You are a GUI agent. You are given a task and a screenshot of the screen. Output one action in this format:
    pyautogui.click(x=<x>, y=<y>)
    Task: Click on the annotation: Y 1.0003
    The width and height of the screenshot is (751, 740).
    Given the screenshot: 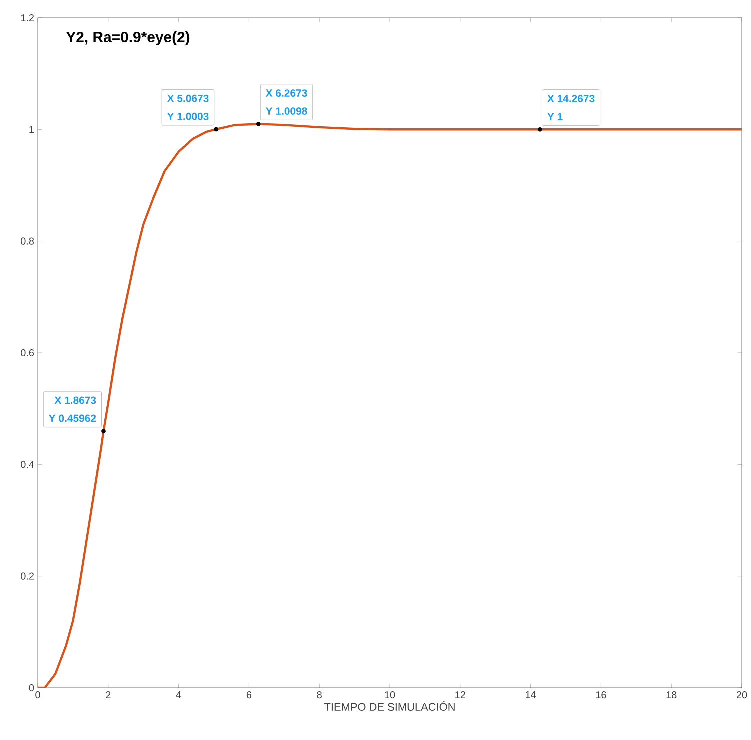 What is the action you would take?
    pyautogui.click(x=188, y=116)
    